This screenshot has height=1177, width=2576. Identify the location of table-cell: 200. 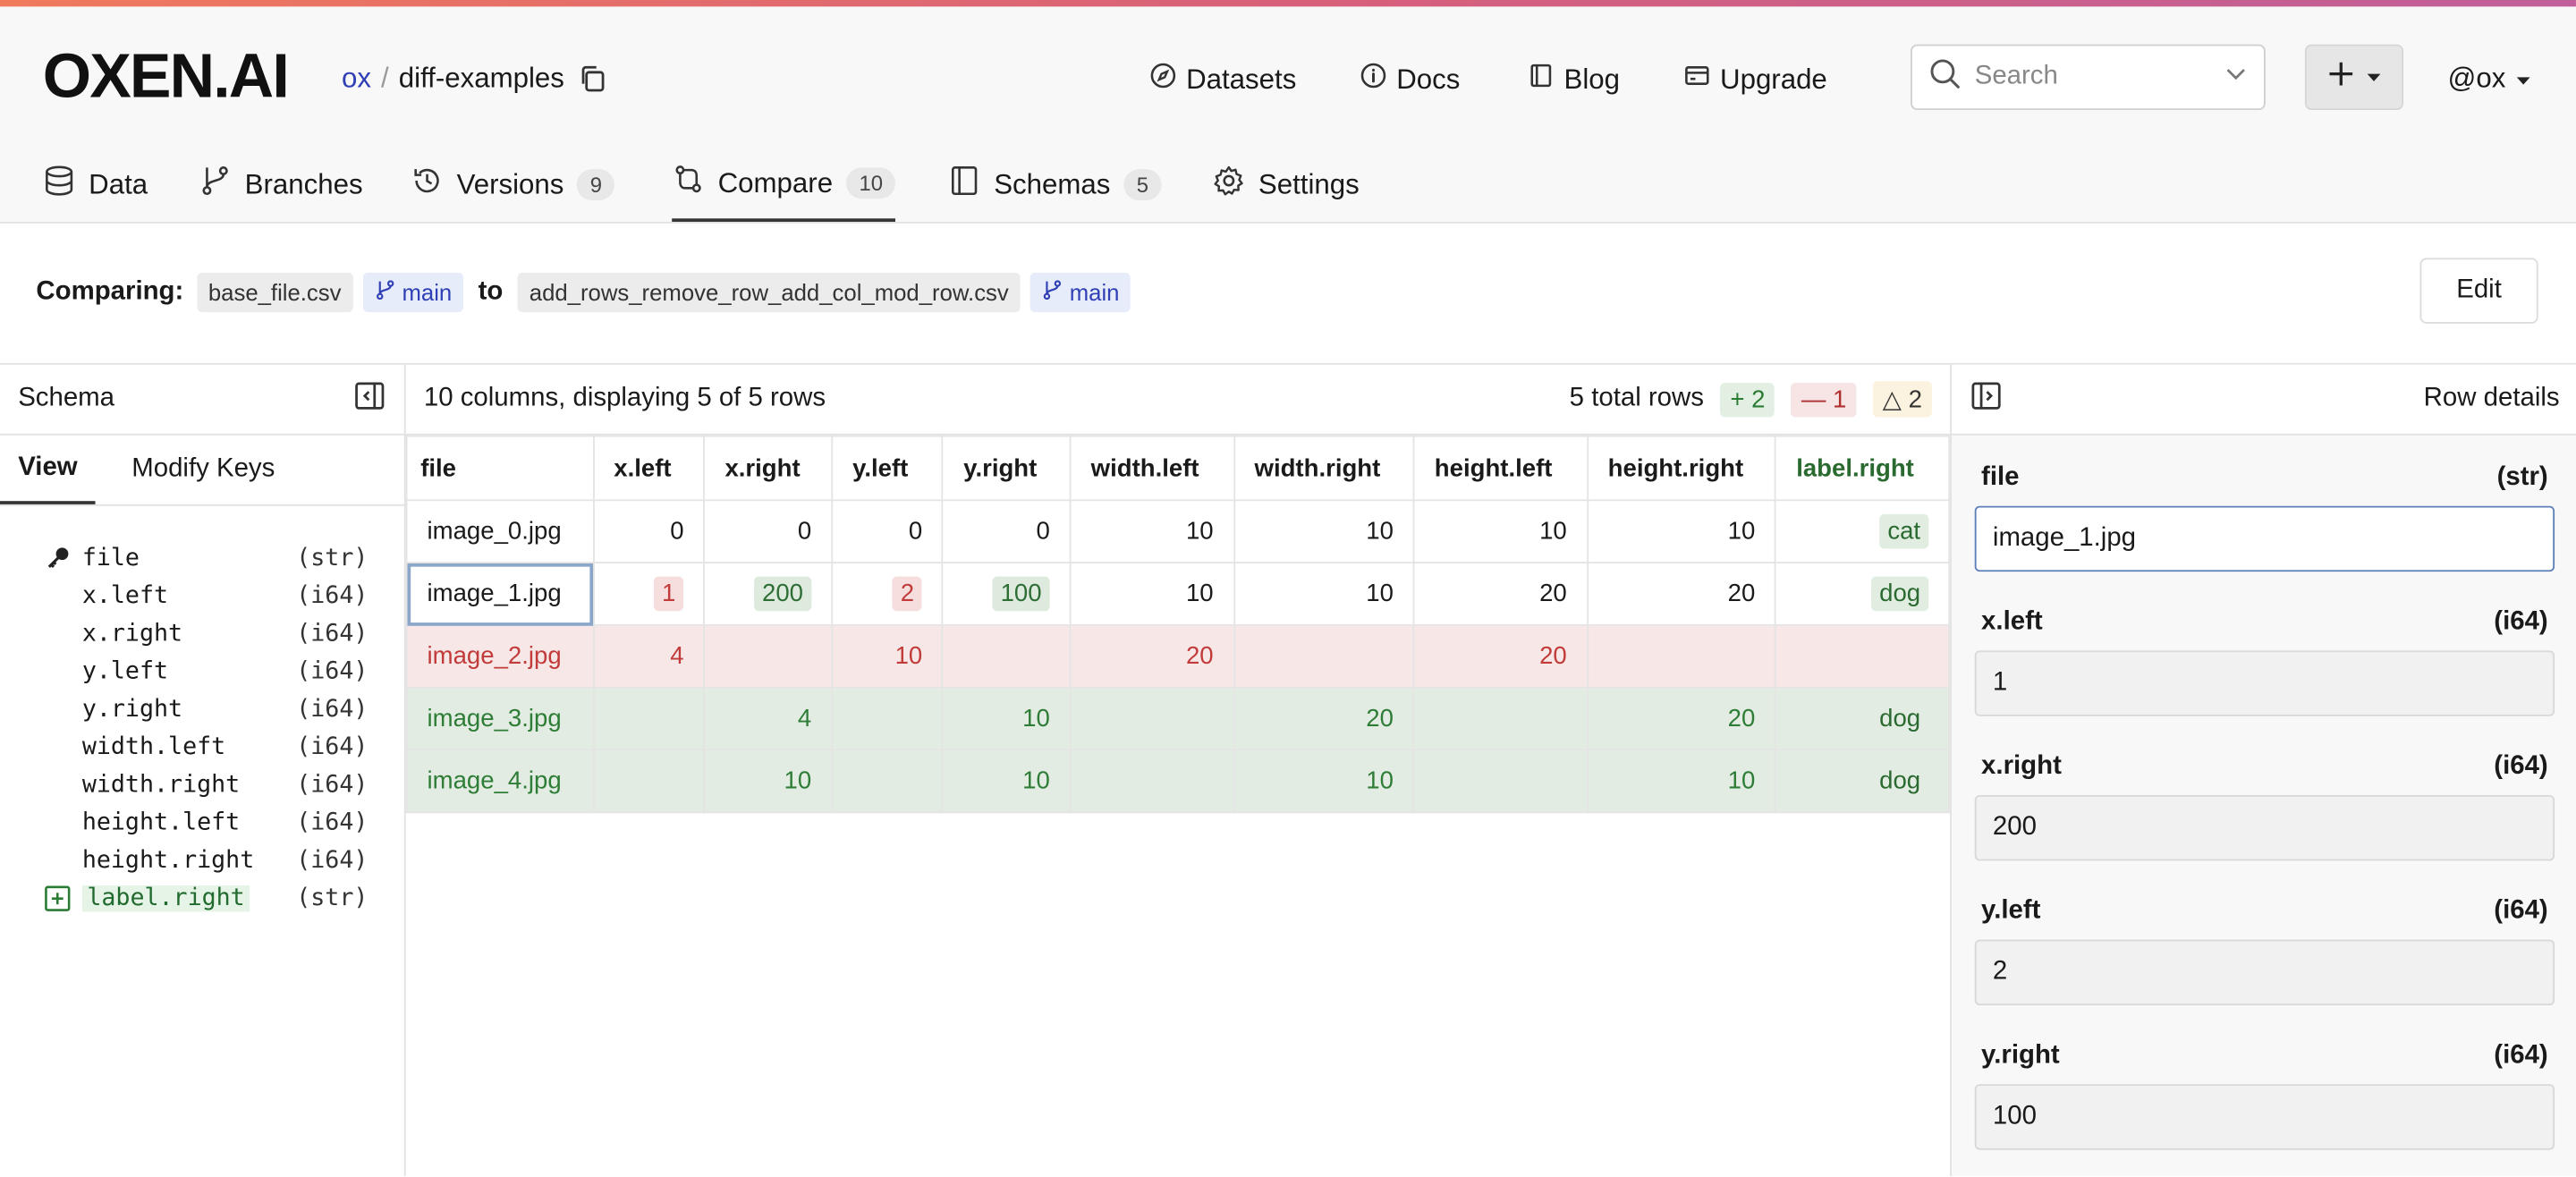
(768, 594).